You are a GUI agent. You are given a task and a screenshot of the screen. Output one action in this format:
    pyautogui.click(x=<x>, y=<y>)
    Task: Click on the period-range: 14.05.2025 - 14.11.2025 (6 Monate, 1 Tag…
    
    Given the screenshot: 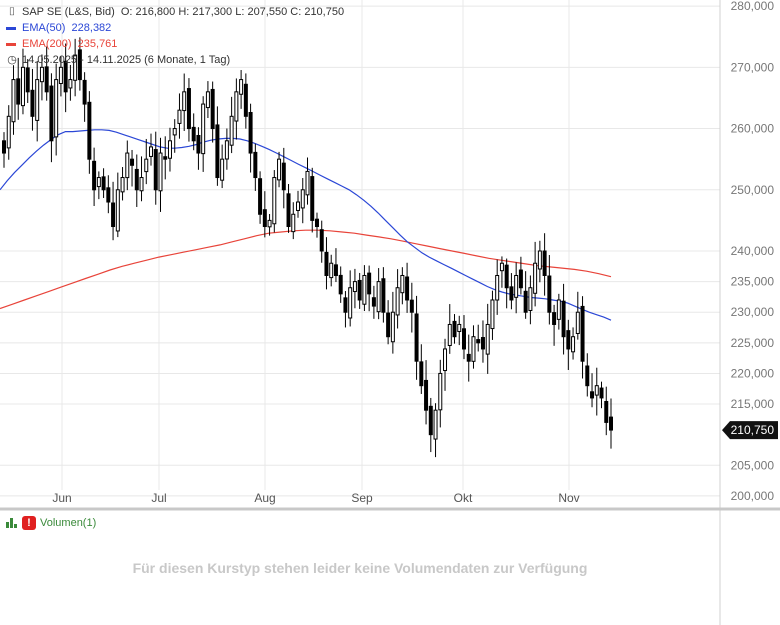 What is the action you would take?
    pyautogui.click(x=126, y=60)
    